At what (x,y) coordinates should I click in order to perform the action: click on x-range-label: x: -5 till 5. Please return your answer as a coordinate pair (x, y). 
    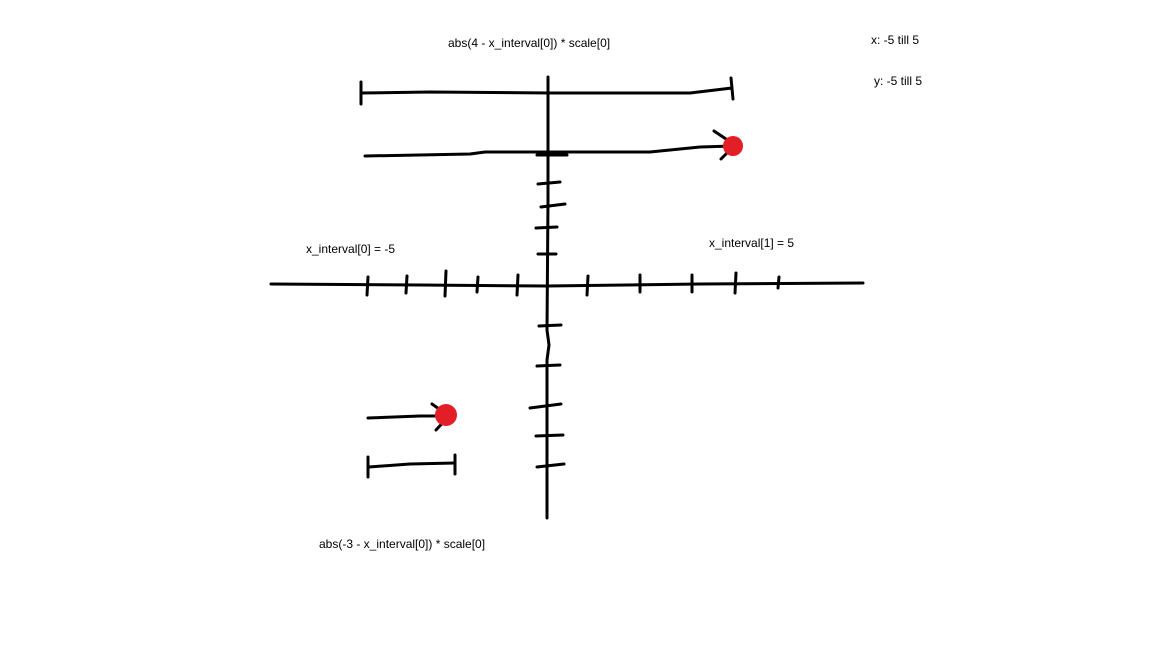
    Looking at the image, I should click on (895, 40).